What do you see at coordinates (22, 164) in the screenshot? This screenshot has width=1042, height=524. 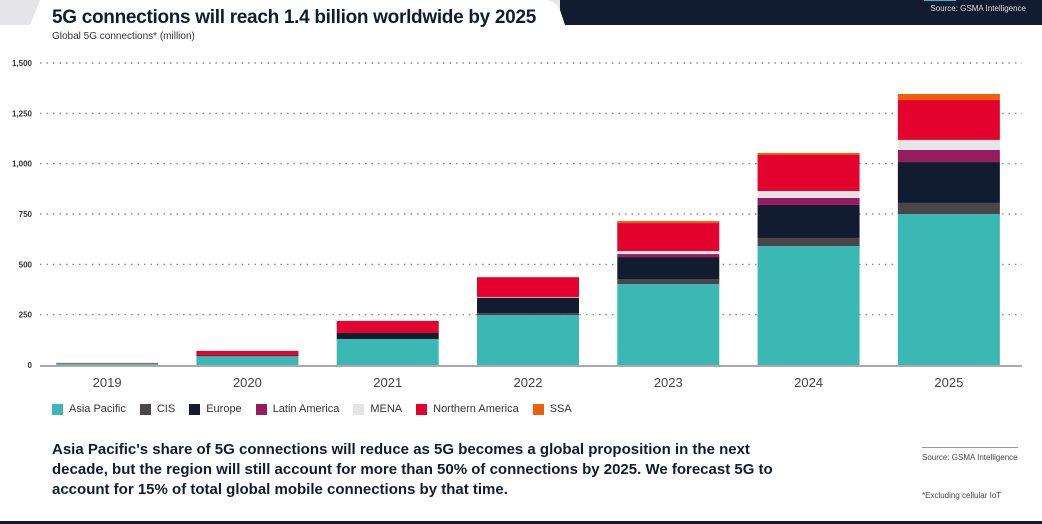 I see `y-tick-label: 1,000` at bounding box center [22, 164].